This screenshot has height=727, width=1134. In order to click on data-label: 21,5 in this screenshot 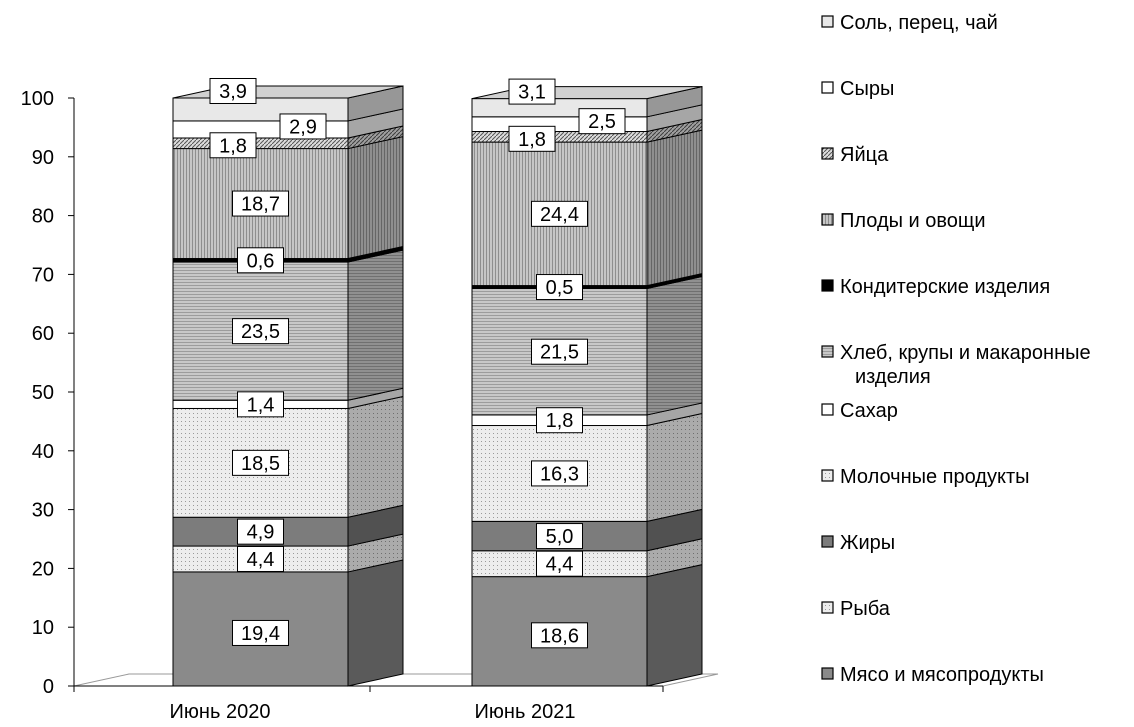, I will do `click(559, 351)`.